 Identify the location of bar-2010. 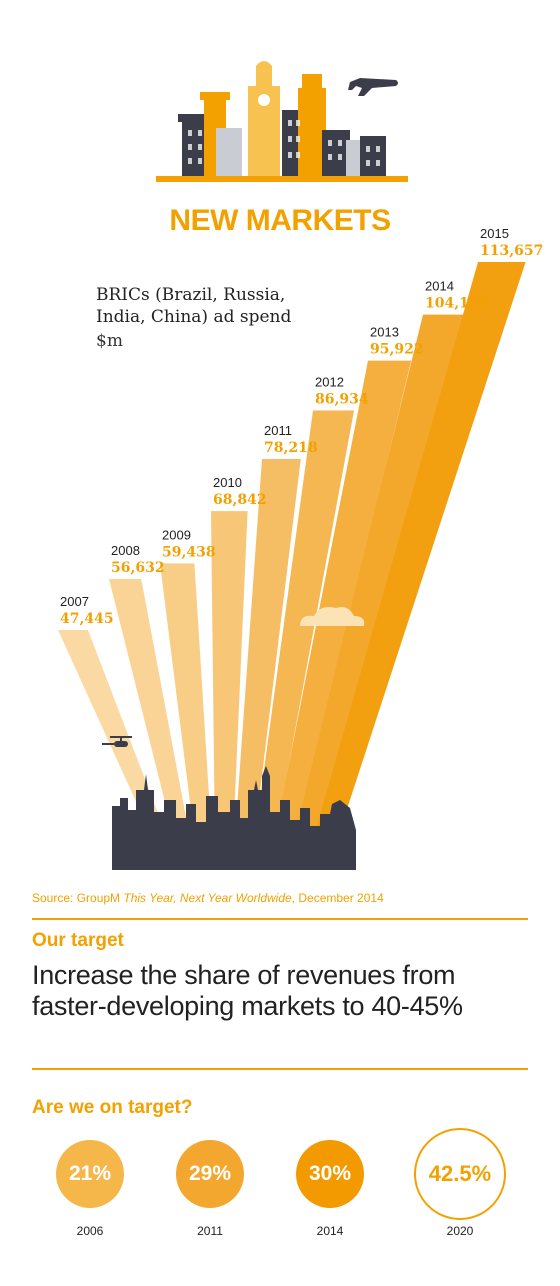
(229, 680).